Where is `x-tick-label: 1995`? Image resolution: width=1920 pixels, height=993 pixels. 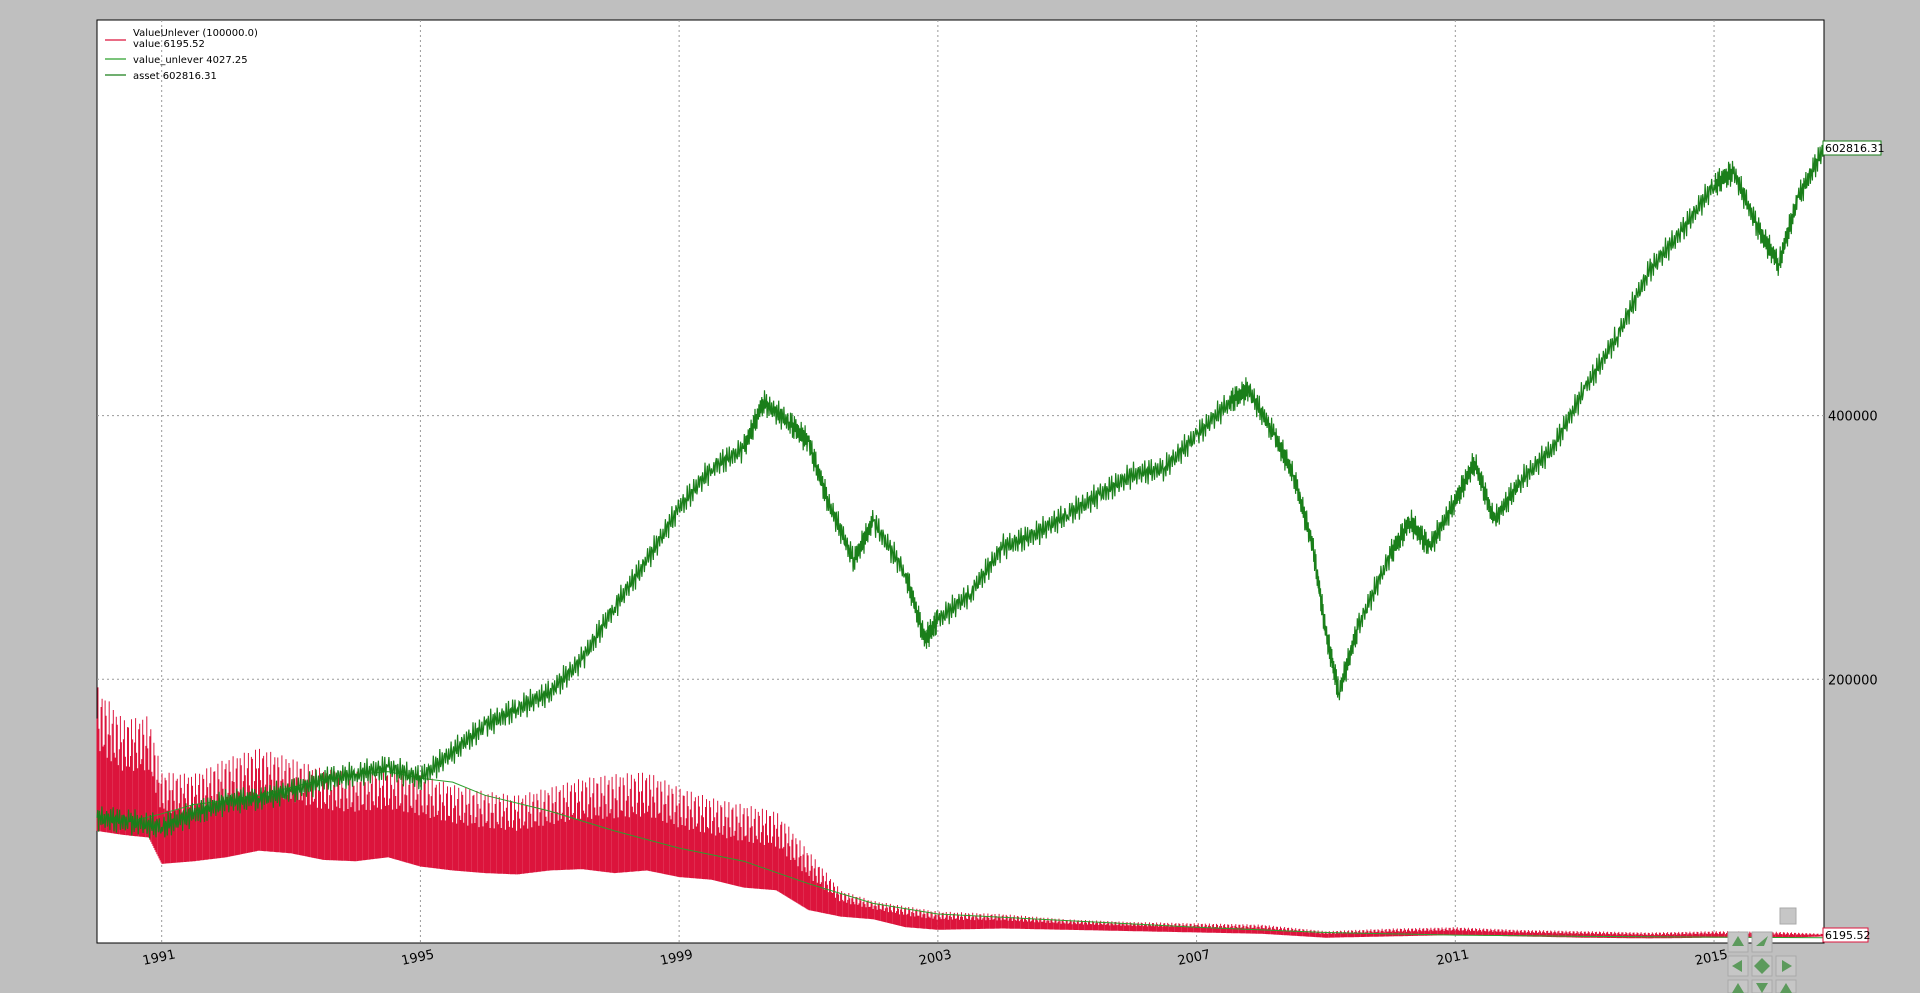 x-tick-label: 1995 is located at coordinates (417, 958).